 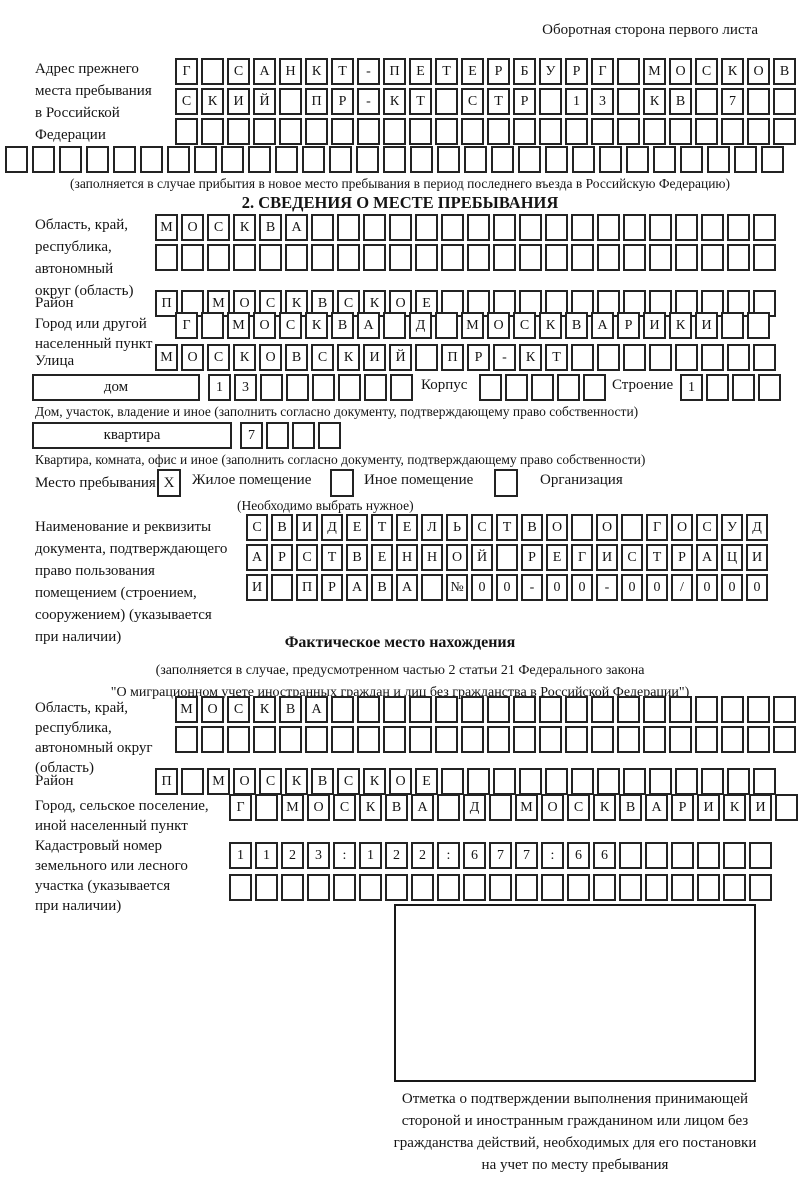 What do you see at coordinates (732, 101) in the screenshot?
I see `char-box: 7` at bounding box center [732, 101].